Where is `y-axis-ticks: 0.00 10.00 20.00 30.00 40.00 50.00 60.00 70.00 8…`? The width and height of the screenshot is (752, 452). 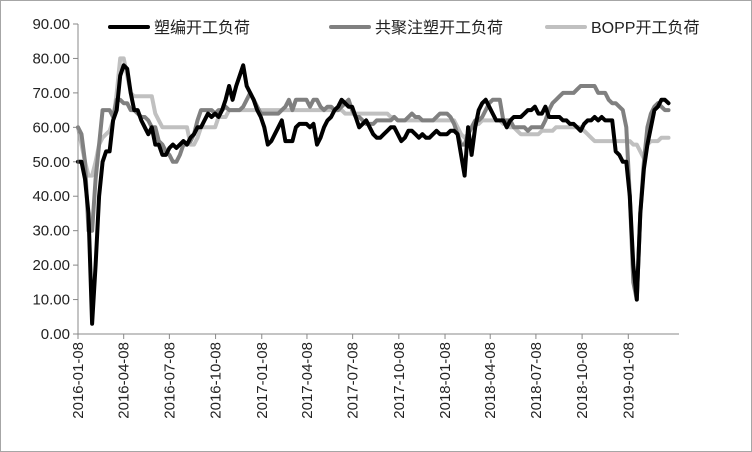 y-axis-ticks: 0.00 10.00 20.00 30.00 40.00 50.00 60.00 70.00 8… is located at coordinates (55, 179).